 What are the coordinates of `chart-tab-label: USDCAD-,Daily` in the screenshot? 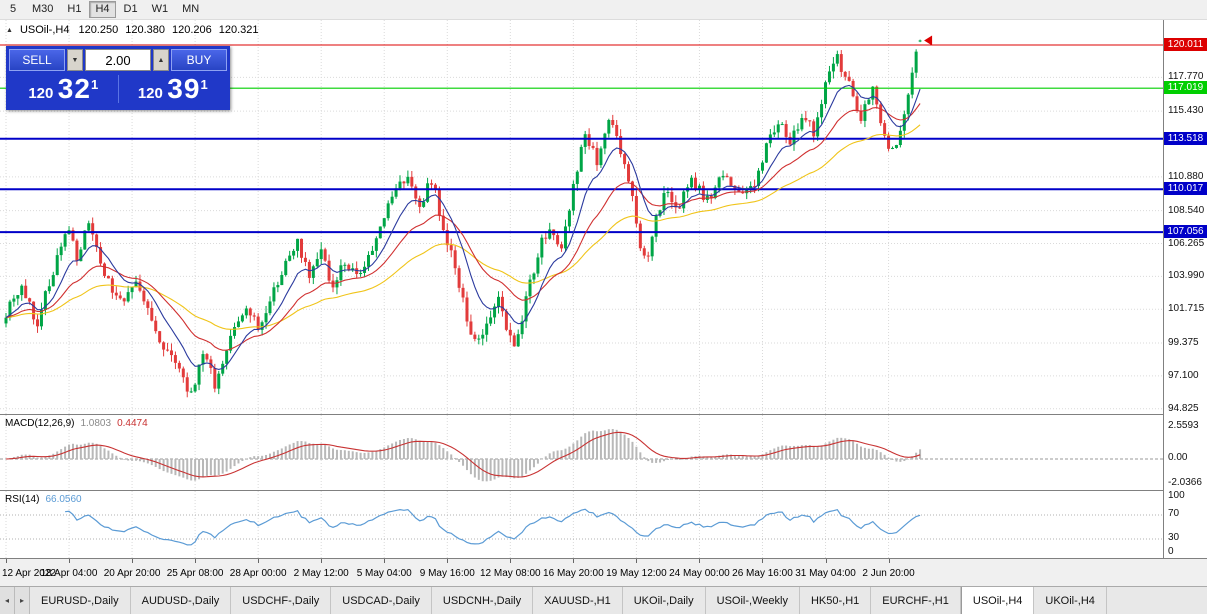 It's located at (381, 600).